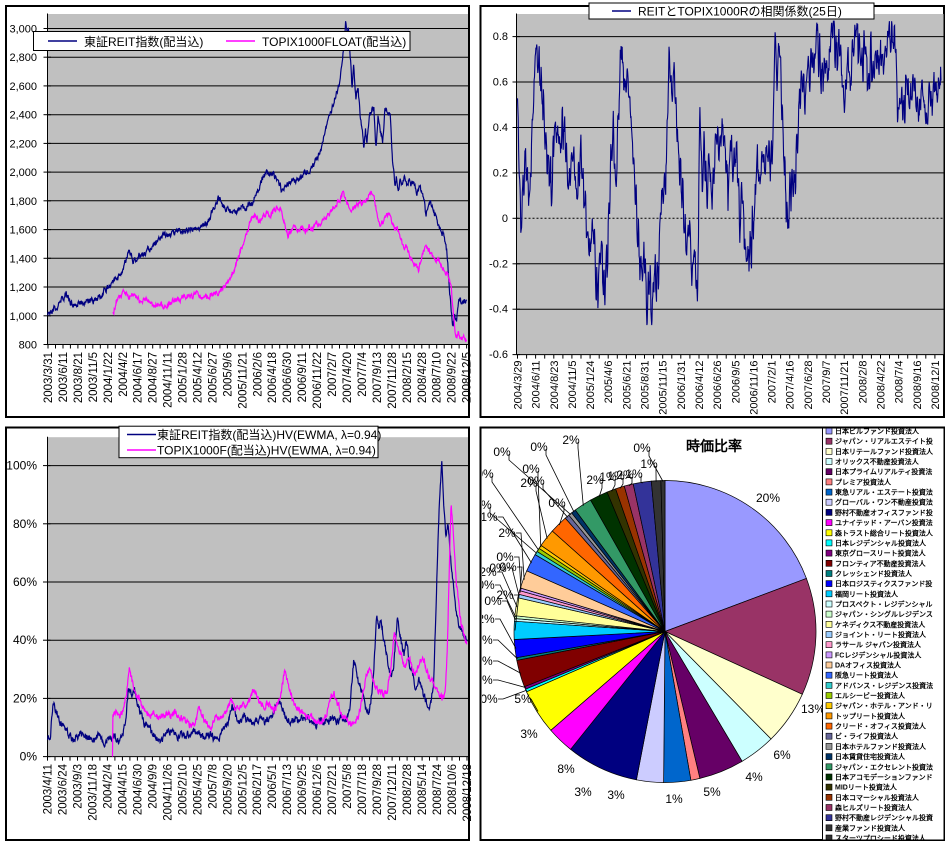  I want to click on svg-text: 2003/6/11, so click(64, 377).